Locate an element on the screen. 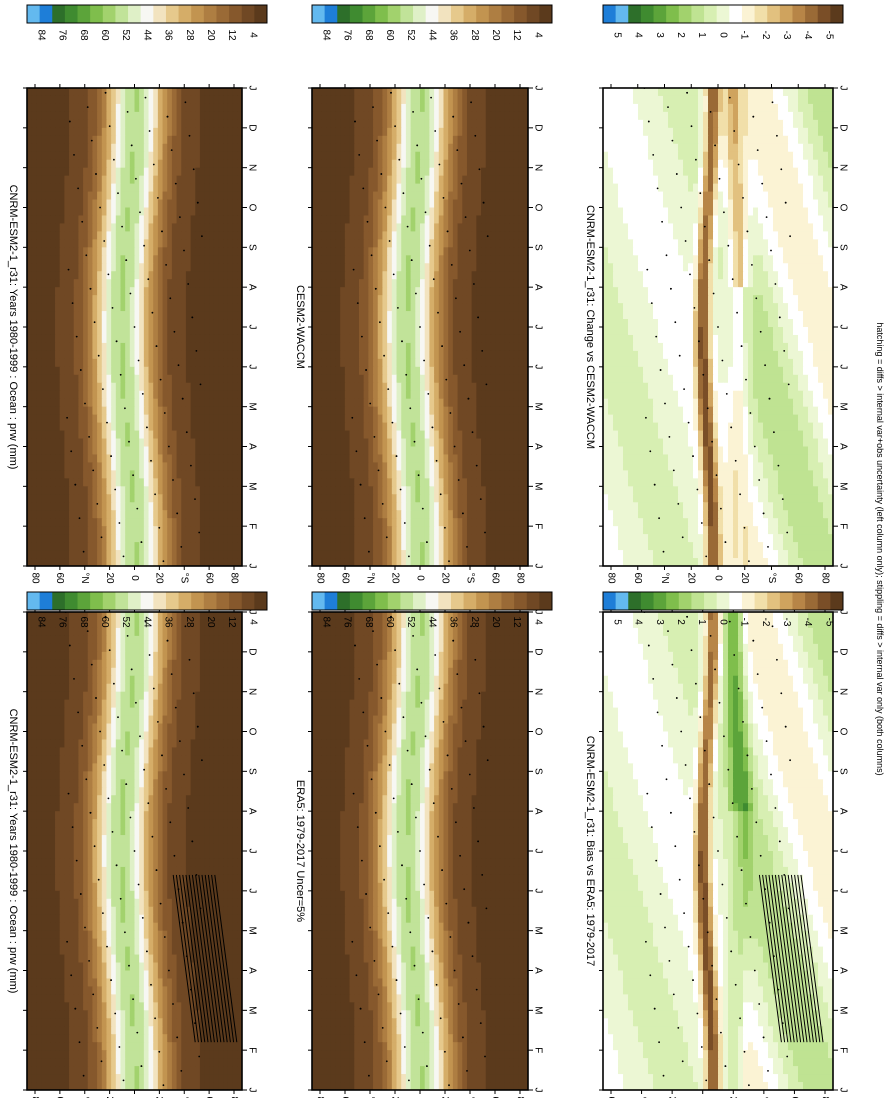 The image size is (891, 1098). colorbar: 84 76 68 60 52 44 36 28 20 12 4 is located at coordinates (147, 609).